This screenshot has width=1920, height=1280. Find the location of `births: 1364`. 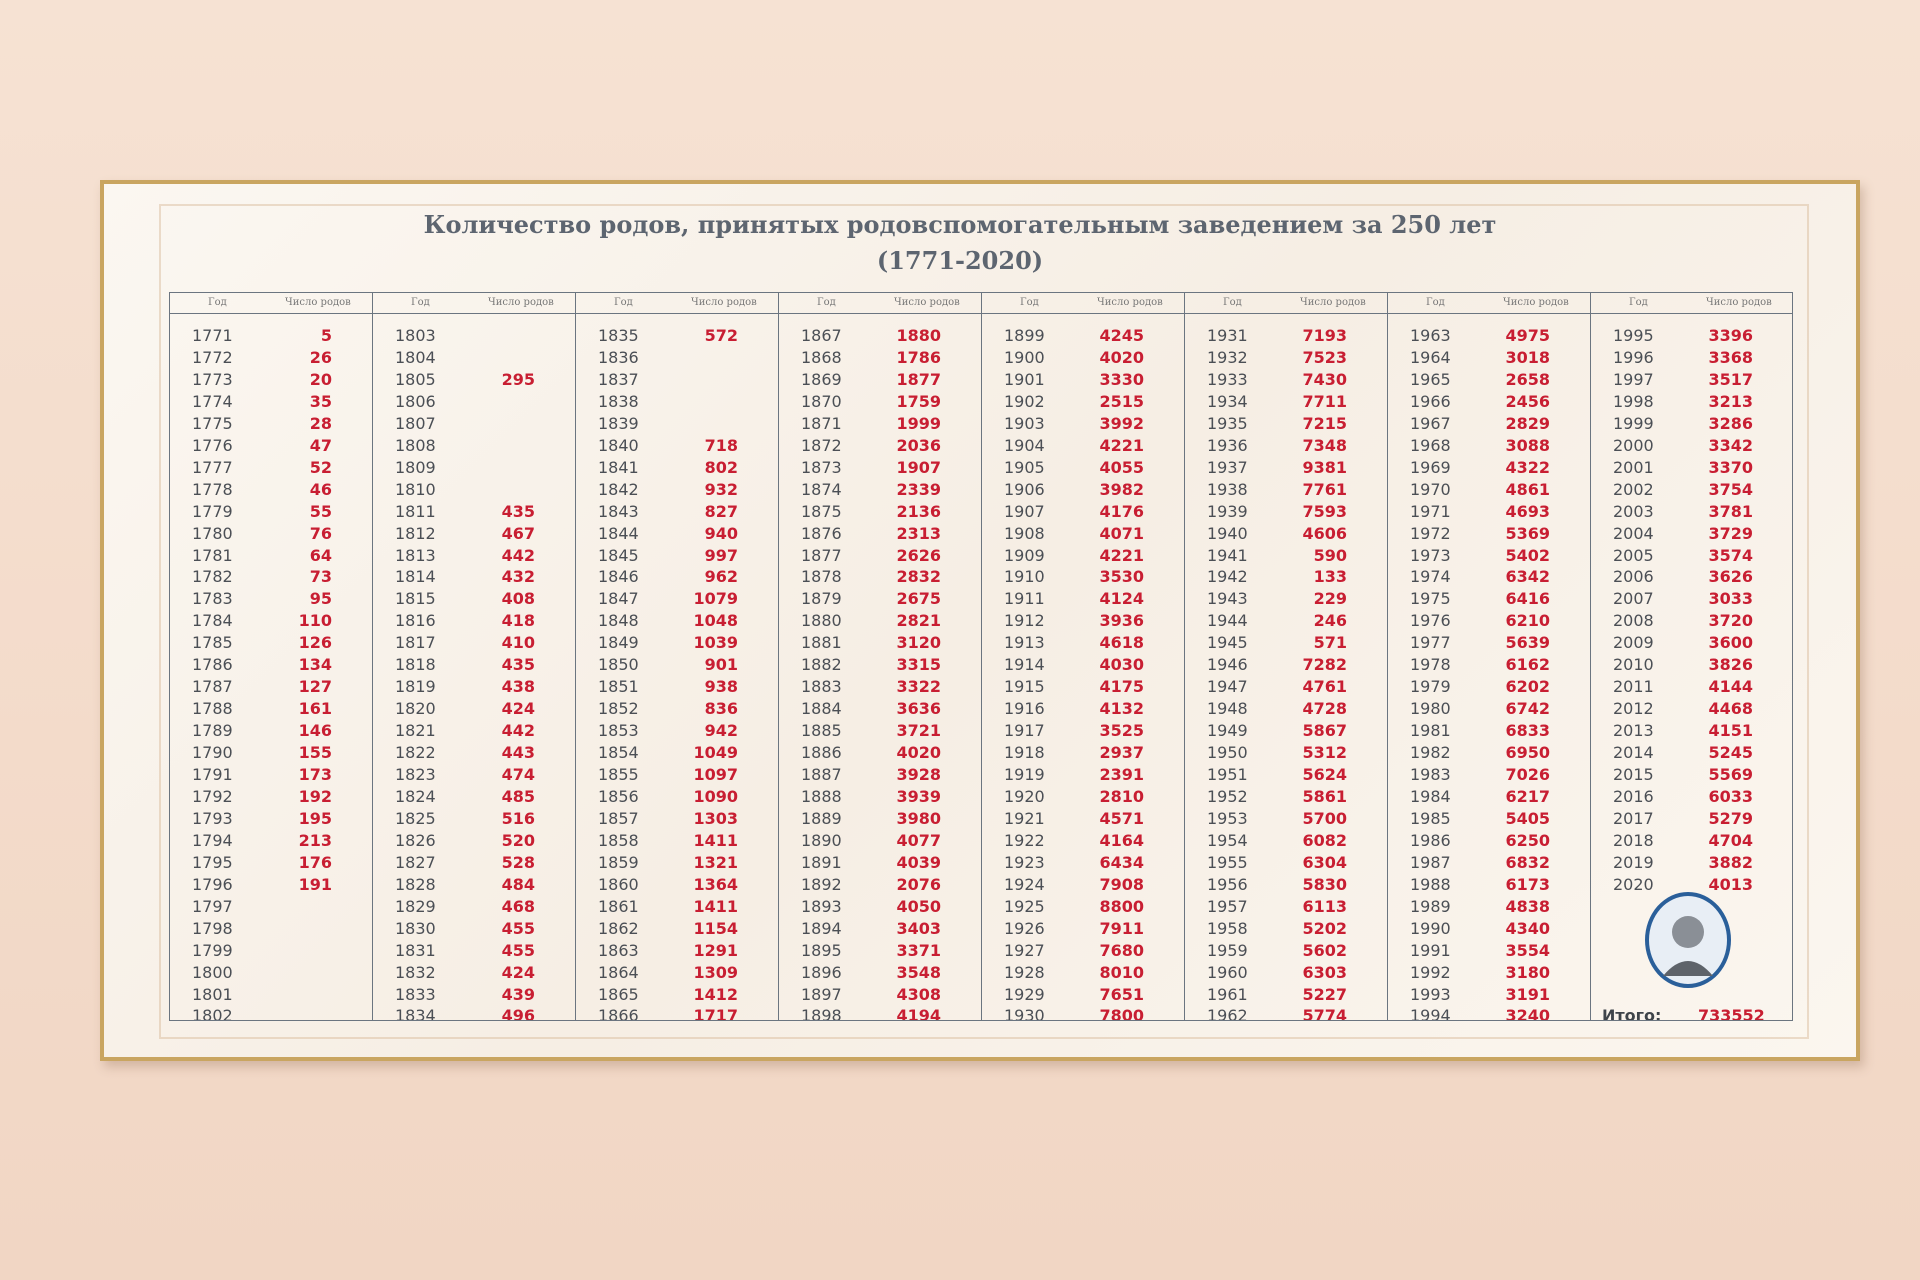

births: 1364 is located at coordinates (715, 884).